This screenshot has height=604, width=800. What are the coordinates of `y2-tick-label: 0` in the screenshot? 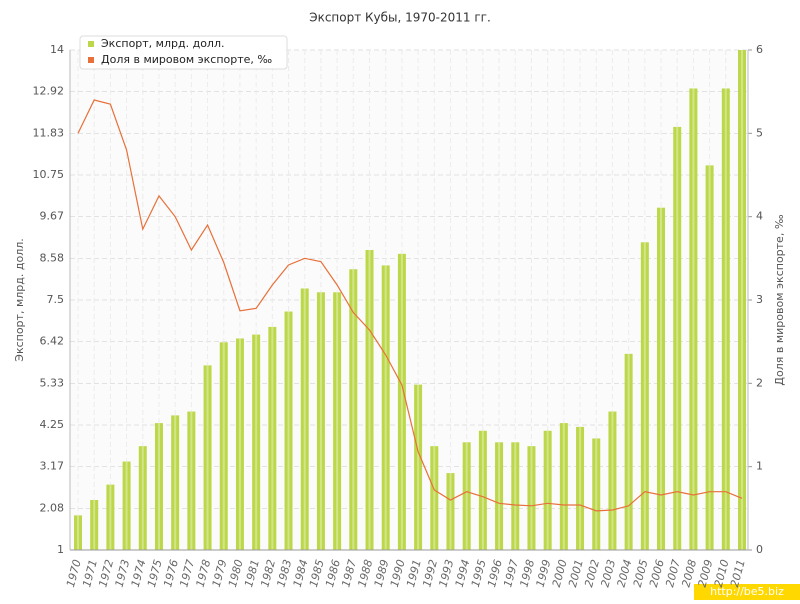 It's located at (759, 549).